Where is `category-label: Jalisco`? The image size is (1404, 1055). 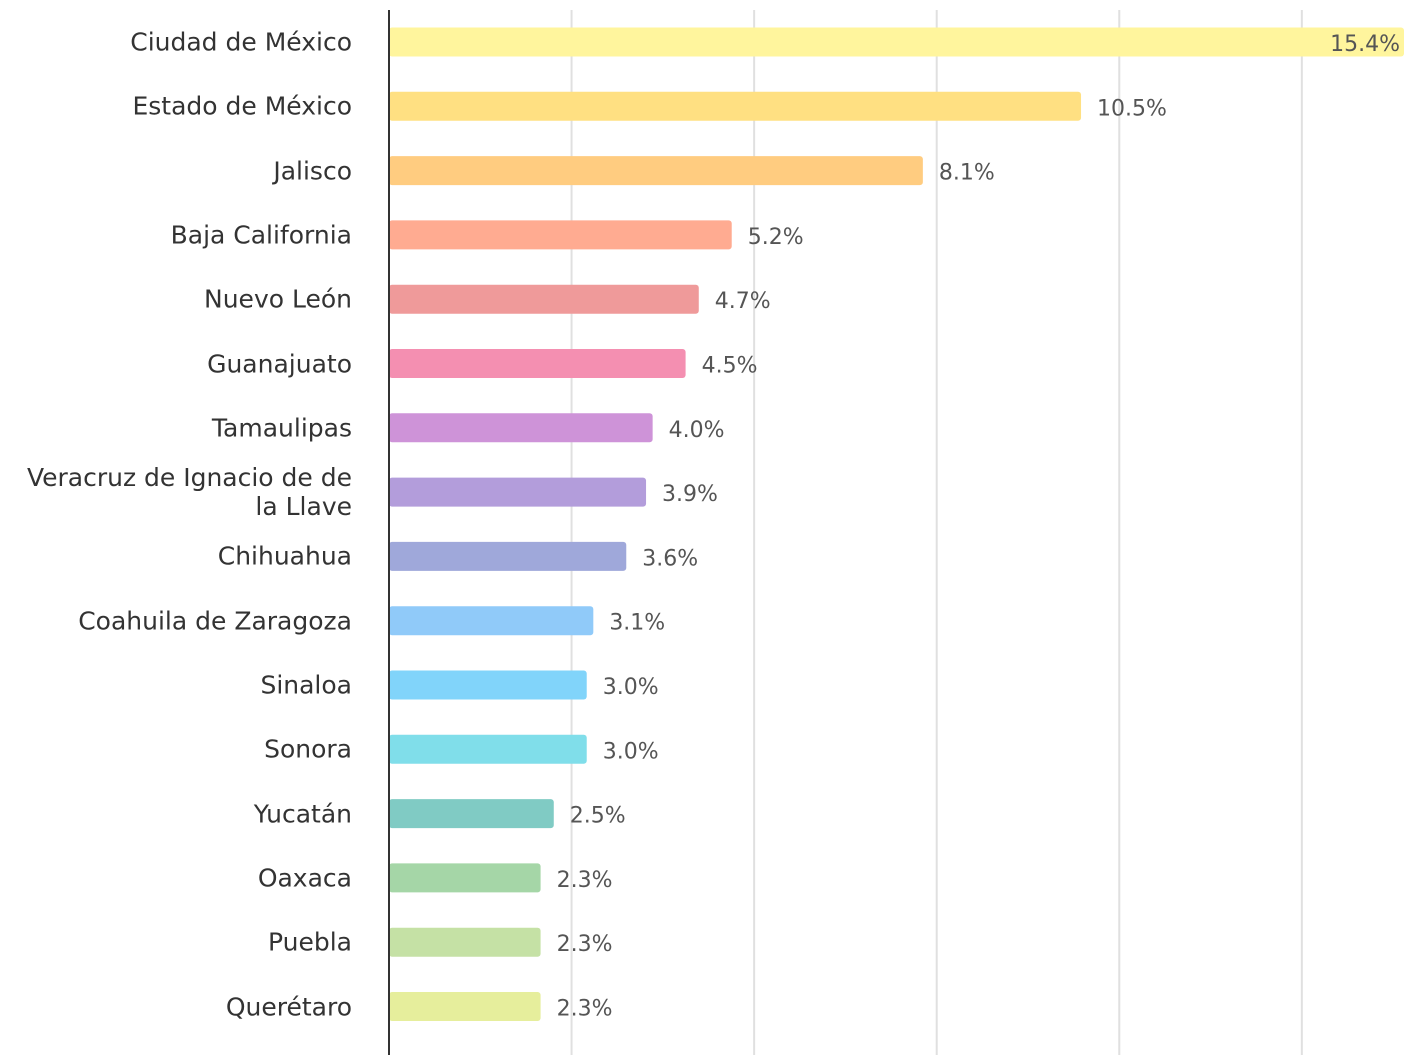 category-label: Jalisco is located at coordinates (312, 171).